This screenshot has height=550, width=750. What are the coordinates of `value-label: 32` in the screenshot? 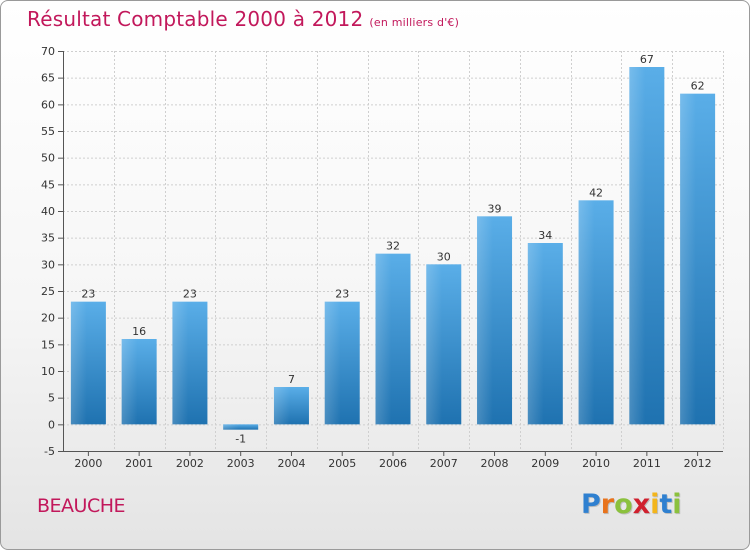 It's located at (393, 246).